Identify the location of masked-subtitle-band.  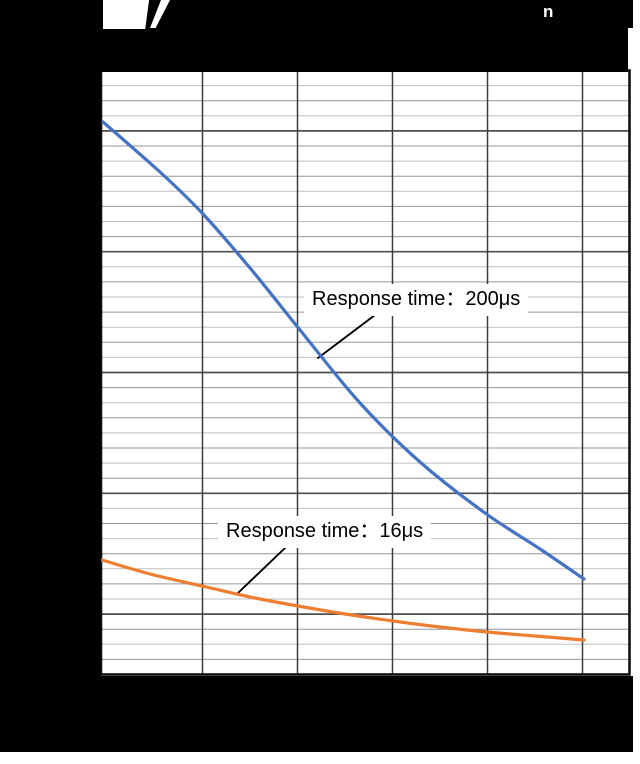
(314, 50).